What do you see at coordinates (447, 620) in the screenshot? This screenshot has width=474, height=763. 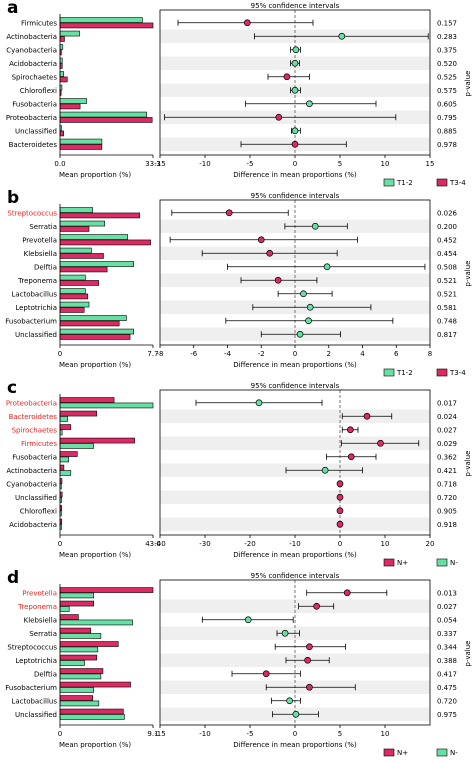 I see `p-value: 0.054` at bounding box center [447, 620].